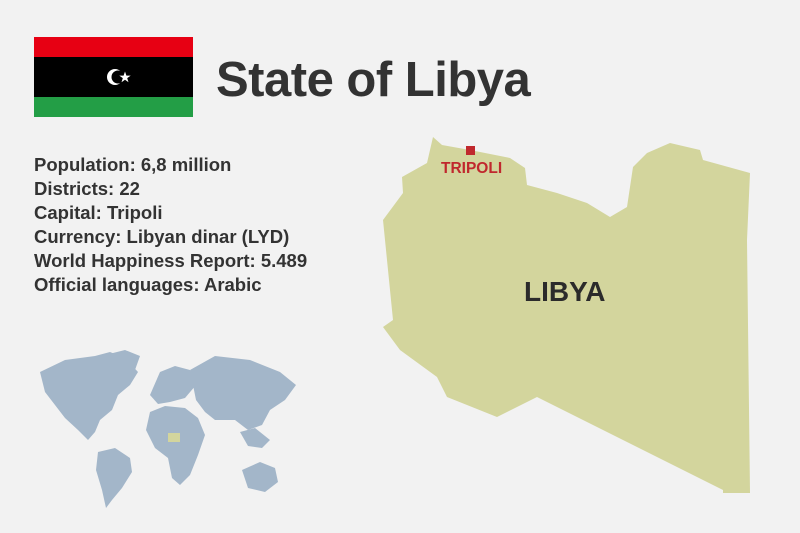 The image size is (800, 533). Describe the element at coordinates (122, 363) in the screenshot. I see `greenland` at that location.